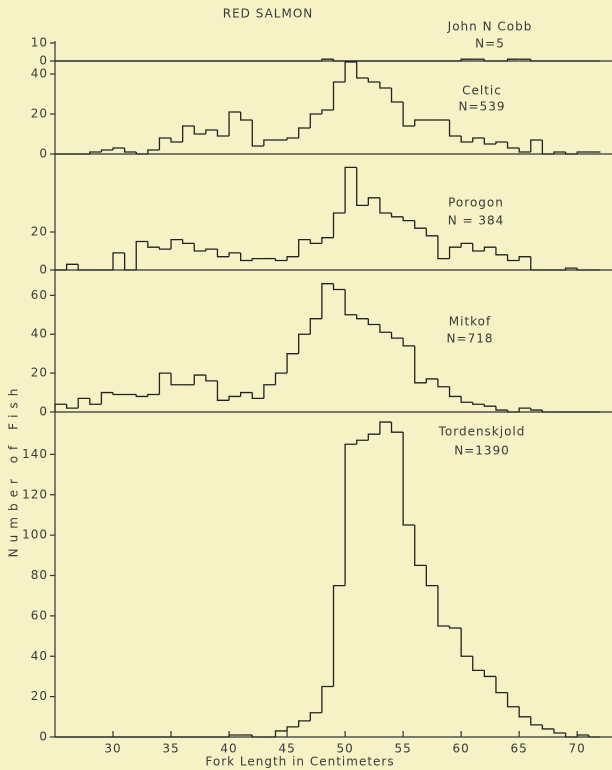 The image size is (612, 770). What do you see at coordinates (35, 454) in the screenshot?
I see `y-tick-label: 140` at bounding box center [35, 454].